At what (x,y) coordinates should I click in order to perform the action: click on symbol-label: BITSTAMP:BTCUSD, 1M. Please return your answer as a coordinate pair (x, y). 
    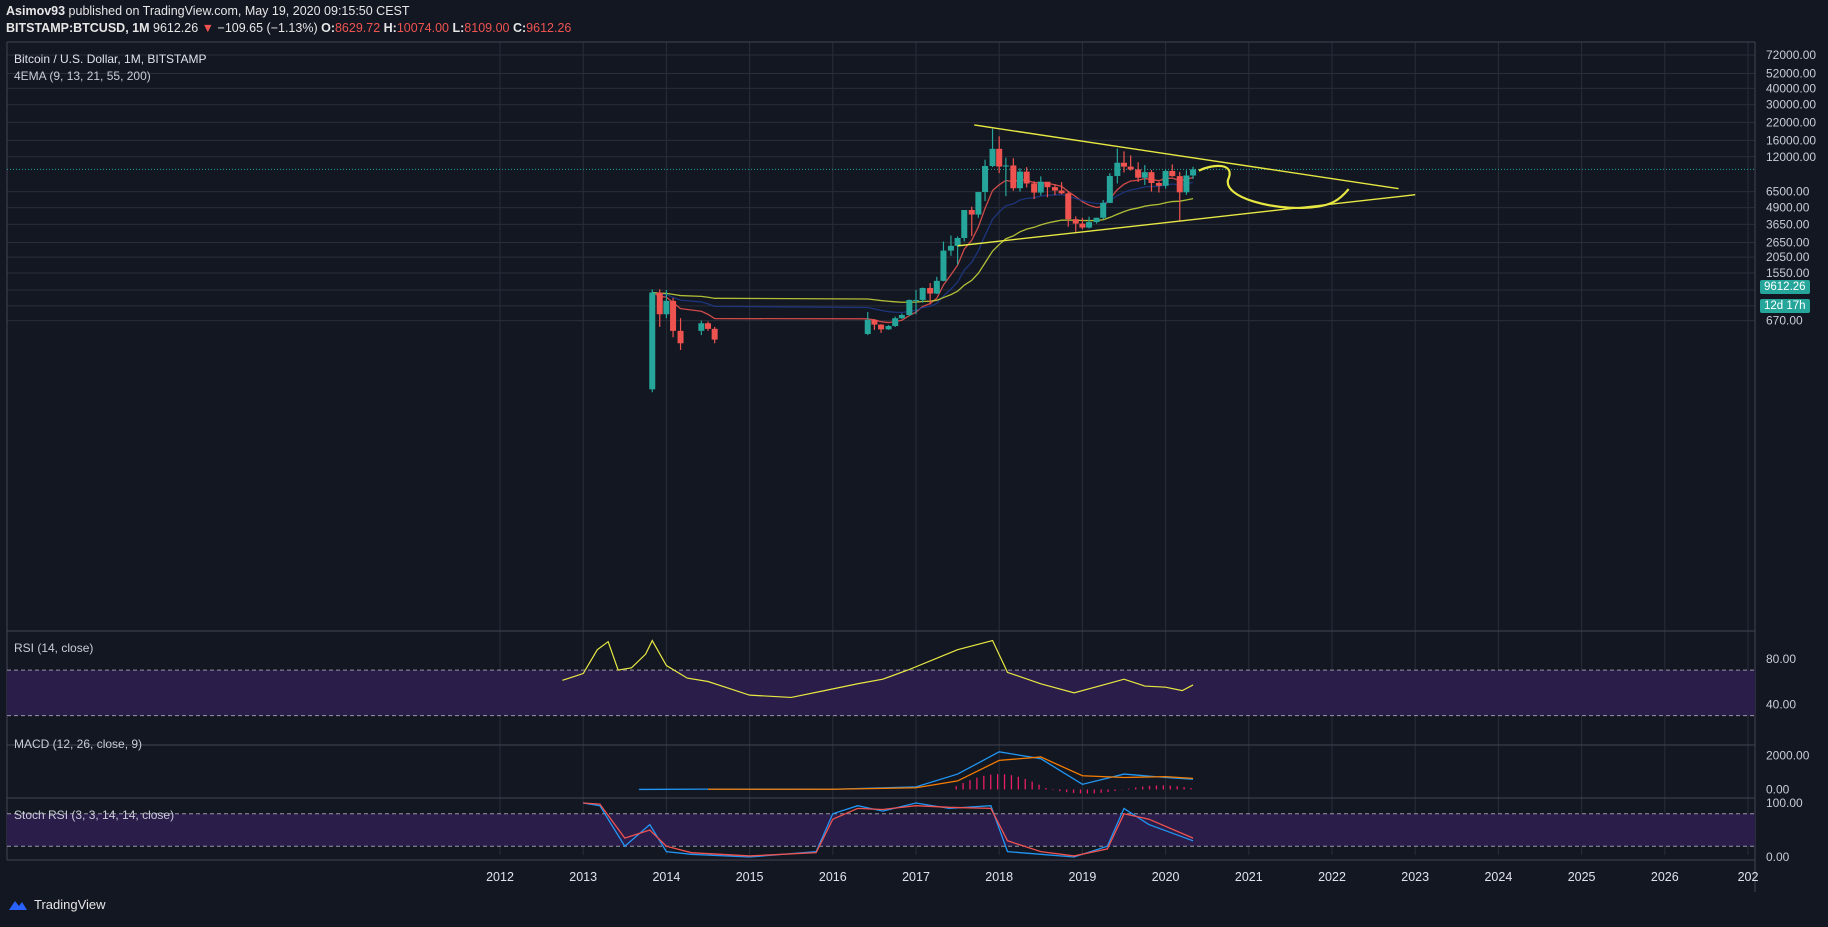
    Looking at the image, I should click on (78, 28).